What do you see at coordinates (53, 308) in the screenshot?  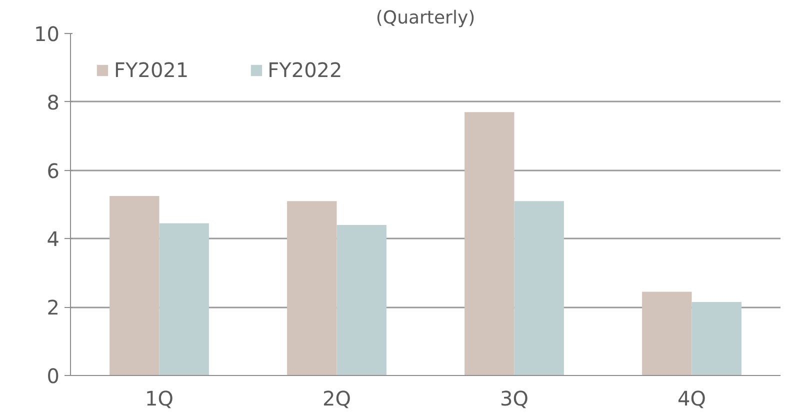 I see `y-tick-label: 2` at bounding box center [53, 308].